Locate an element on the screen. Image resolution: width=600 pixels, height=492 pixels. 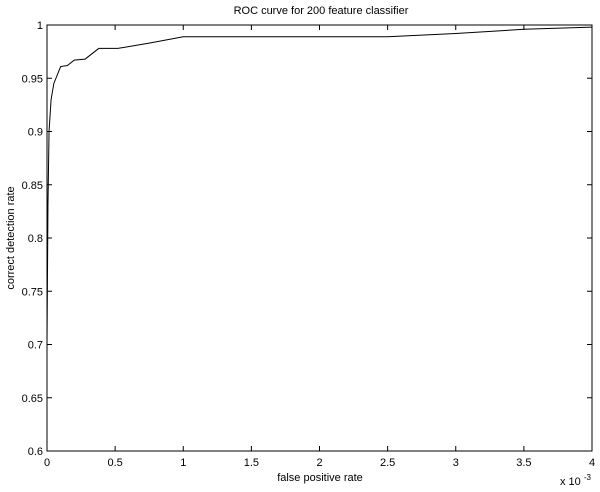
x-axis-multiplier-exponent: -3 is located at coordinates (588, 477).